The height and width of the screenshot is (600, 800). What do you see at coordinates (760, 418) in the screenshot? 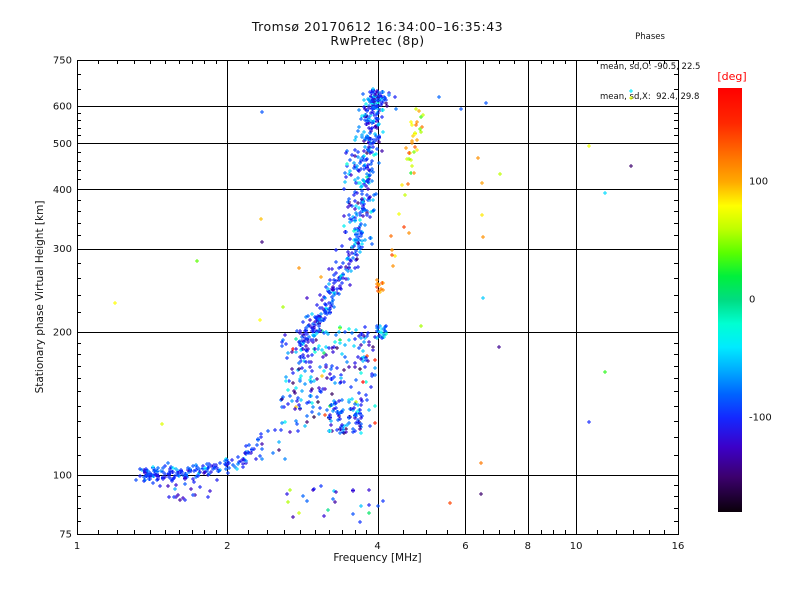
I see `colorbar-tick--100: -100` at bounding box center [760, 418].